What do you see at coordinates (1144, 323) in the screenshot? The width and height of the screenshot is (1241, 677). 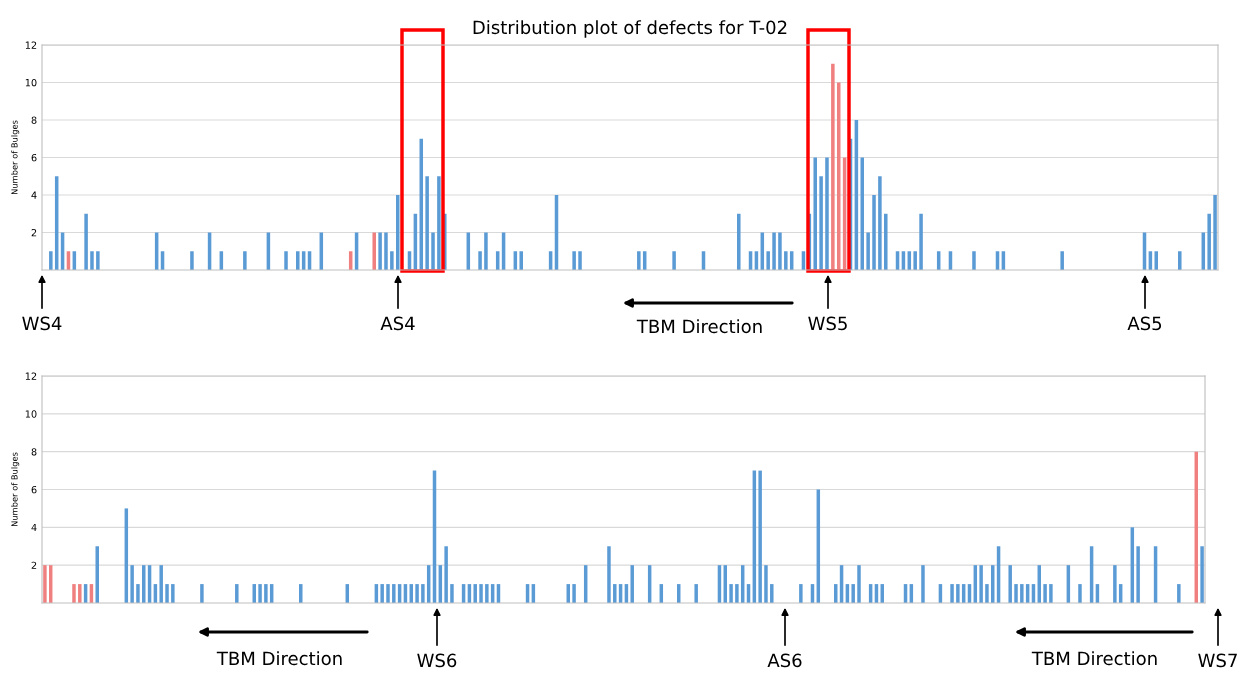 I see `text: AS5` at bounding box center [1144, 323].